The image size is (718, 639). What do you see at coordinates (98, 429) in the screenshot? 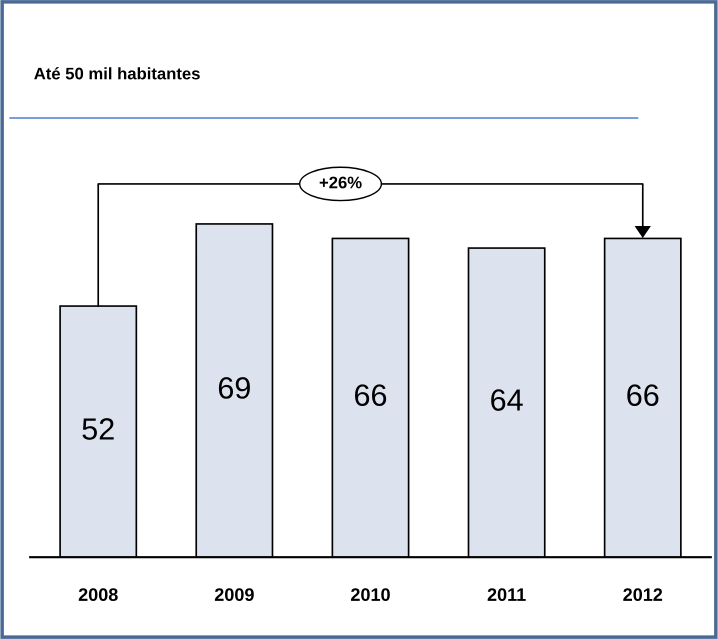
I see `data-label: 52` at bounding box center [98, 429].